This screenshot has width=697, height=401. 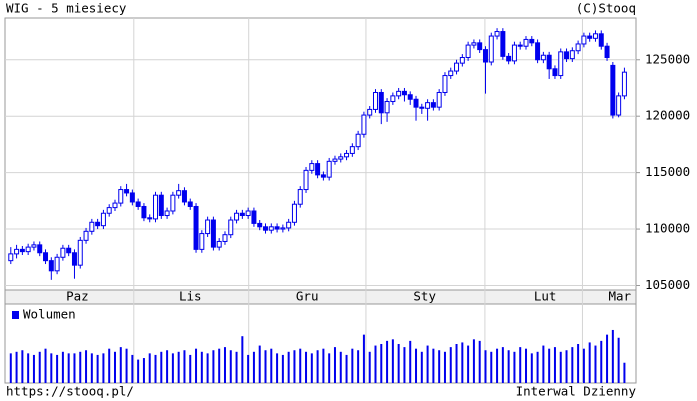 I want to click on footer-left: https://stooq.pl/, so click(x=70, y=391).